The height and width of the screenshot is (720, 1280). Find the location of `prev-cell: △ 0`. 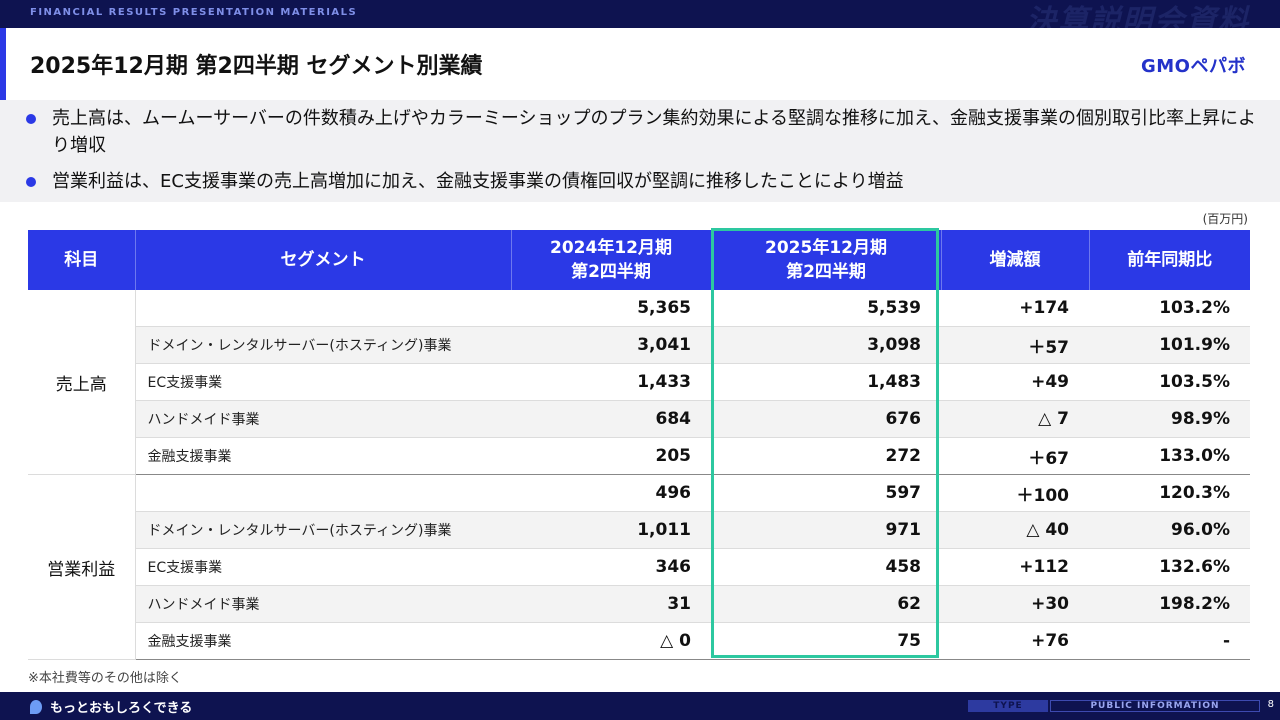

prev-cell: △ 0 is located at coordinates (611, 641).